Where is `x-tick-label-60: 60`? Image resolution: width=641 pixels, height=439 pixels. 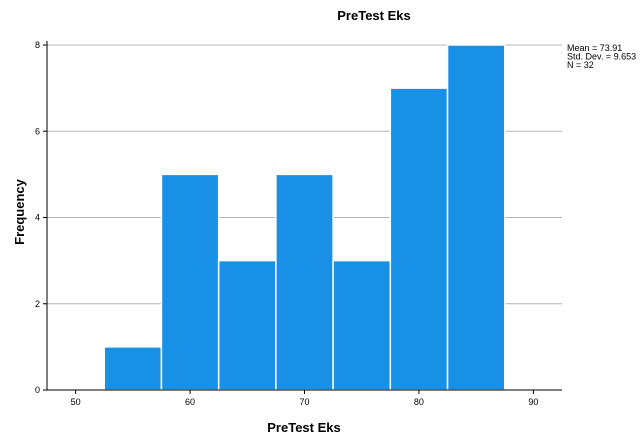 x-tick-label-60: 60 is located at coordinates (190, 402).